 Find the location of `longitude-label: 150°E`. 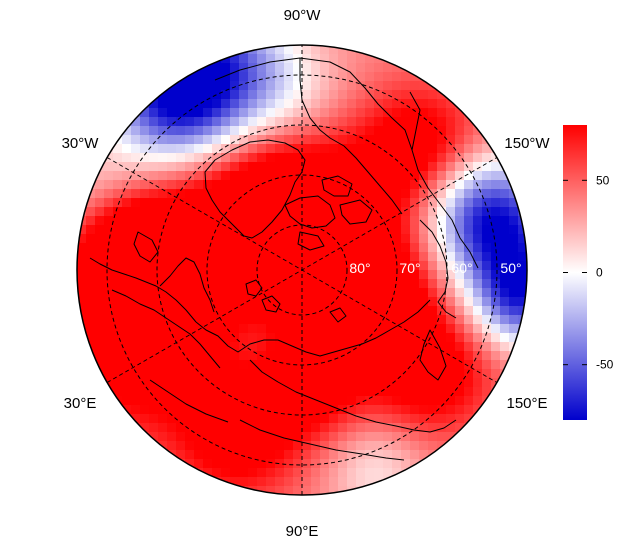

longitude-label: 150°E is located at coordinates (526, 403).